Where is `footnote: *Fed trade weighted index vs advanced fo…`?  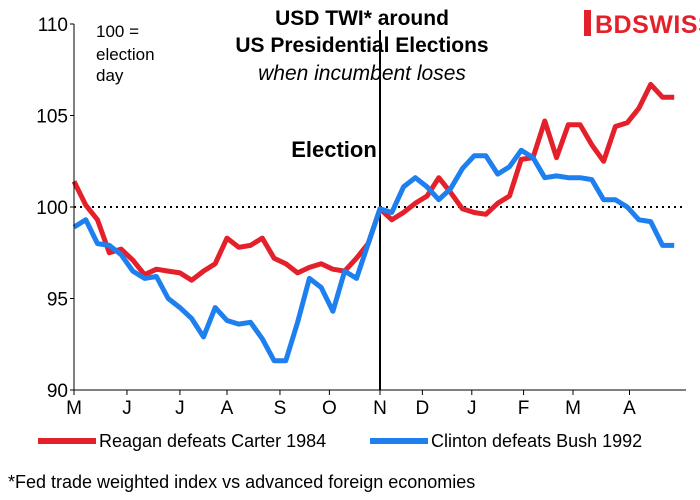 footnote: *Fed trade weighted index vs advanced fo… is located at coordinates (242, 482).